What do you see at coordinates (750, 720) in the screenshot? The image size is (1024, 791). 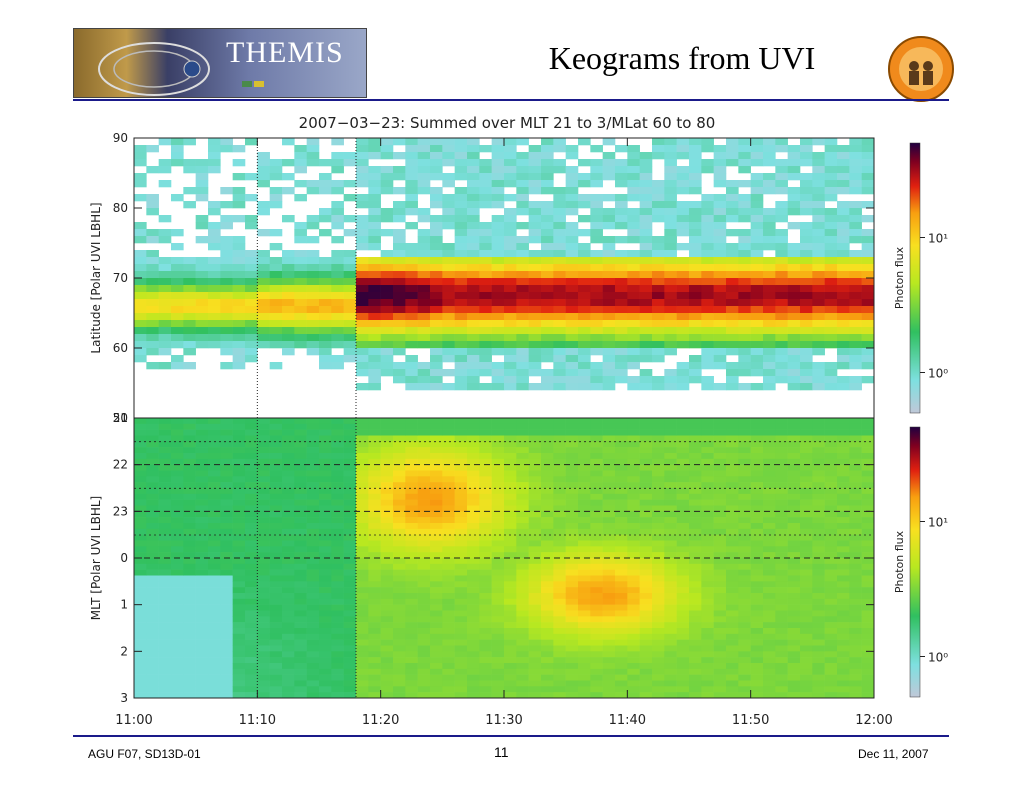 I see `x-tick-label: 11:50` at bounding box center [750, 720].